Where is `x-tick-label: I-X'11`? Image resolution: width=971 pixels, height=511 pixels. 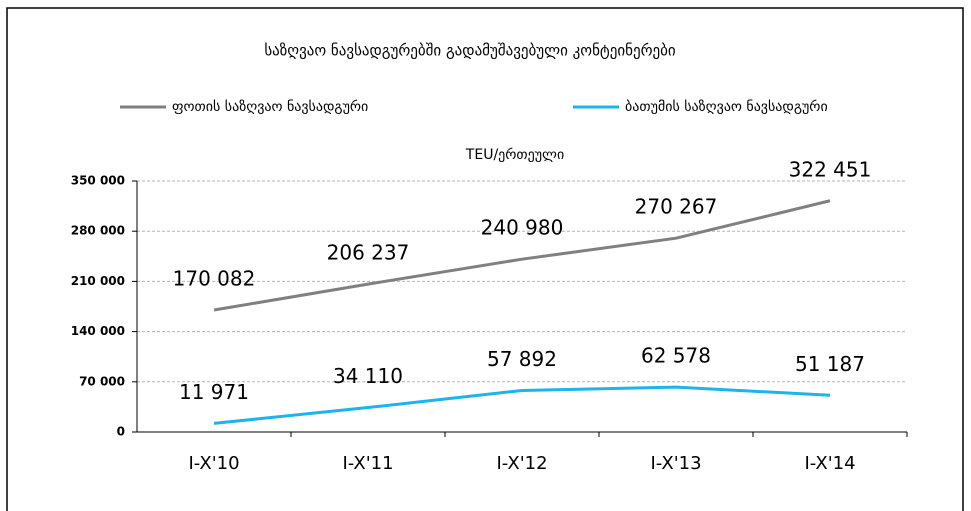 x-tick-label: I-X'11 is located at coordinates (367, 463).